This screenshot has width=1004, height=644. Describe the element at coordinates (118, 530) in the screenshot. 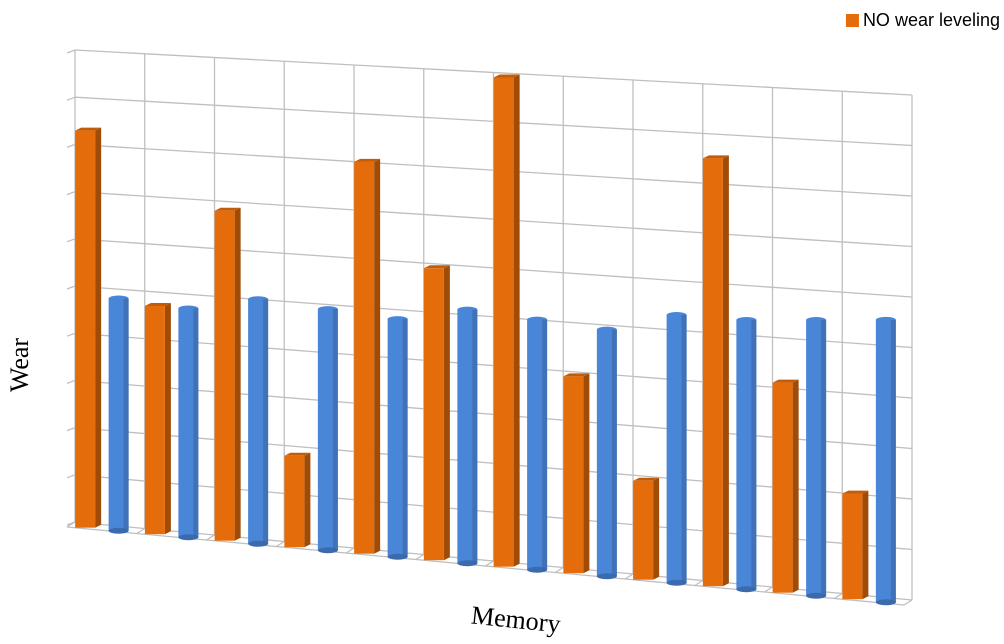

I see `bar-bottom` at that location.